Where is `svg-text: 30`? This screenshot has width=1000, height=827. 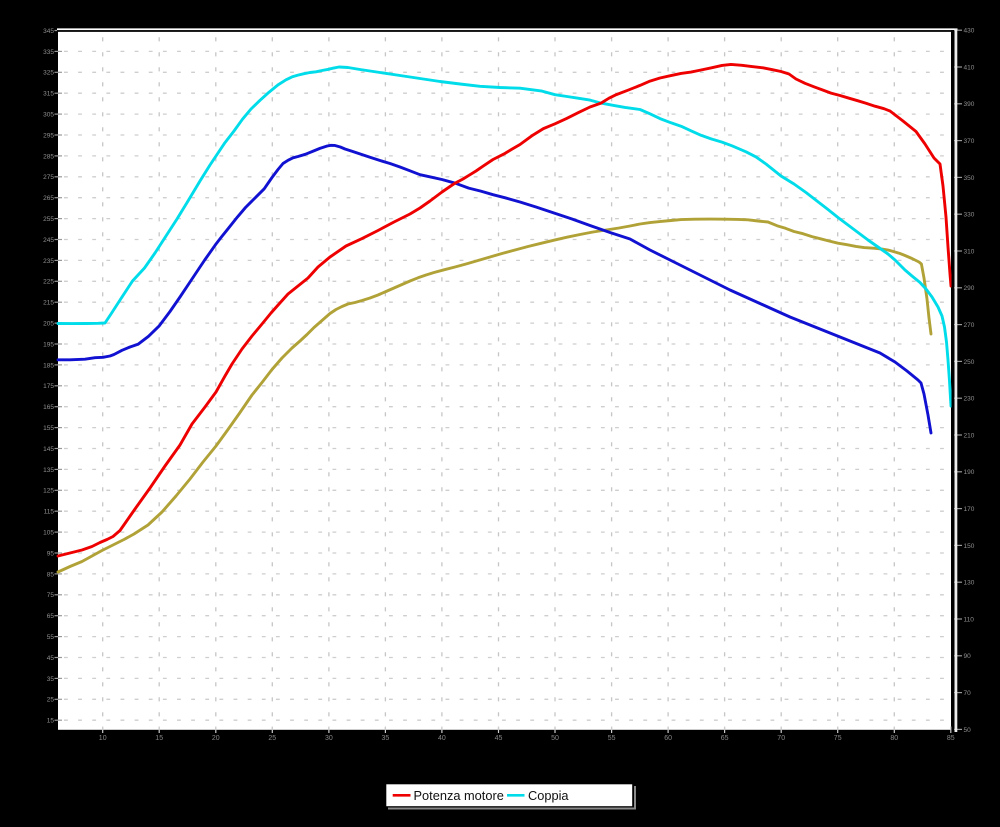
svg-text: 30 is located at coordinates (329, 738).